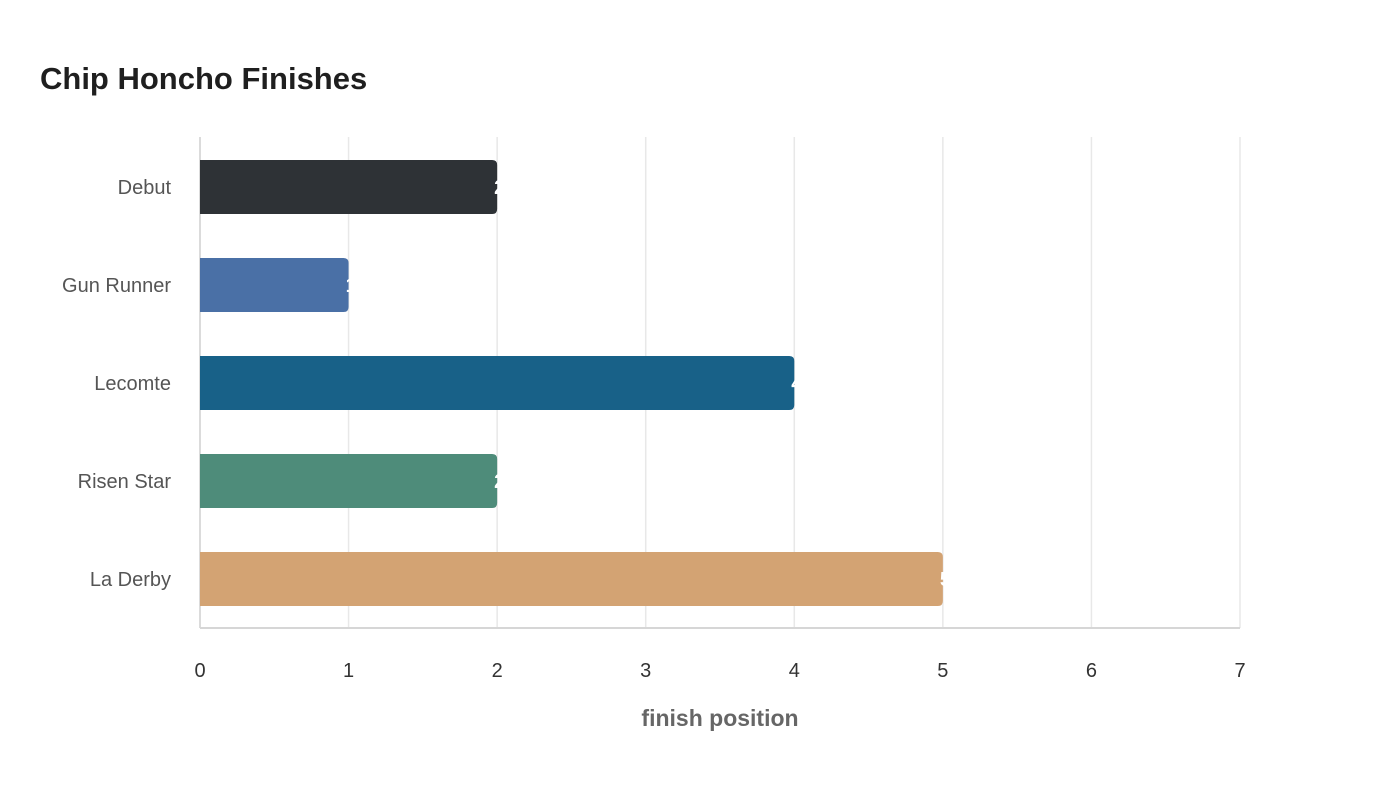 The width and height of the screenshot is (1400, 800). I want to click on x-tick-label: 0, so click(199, 671).